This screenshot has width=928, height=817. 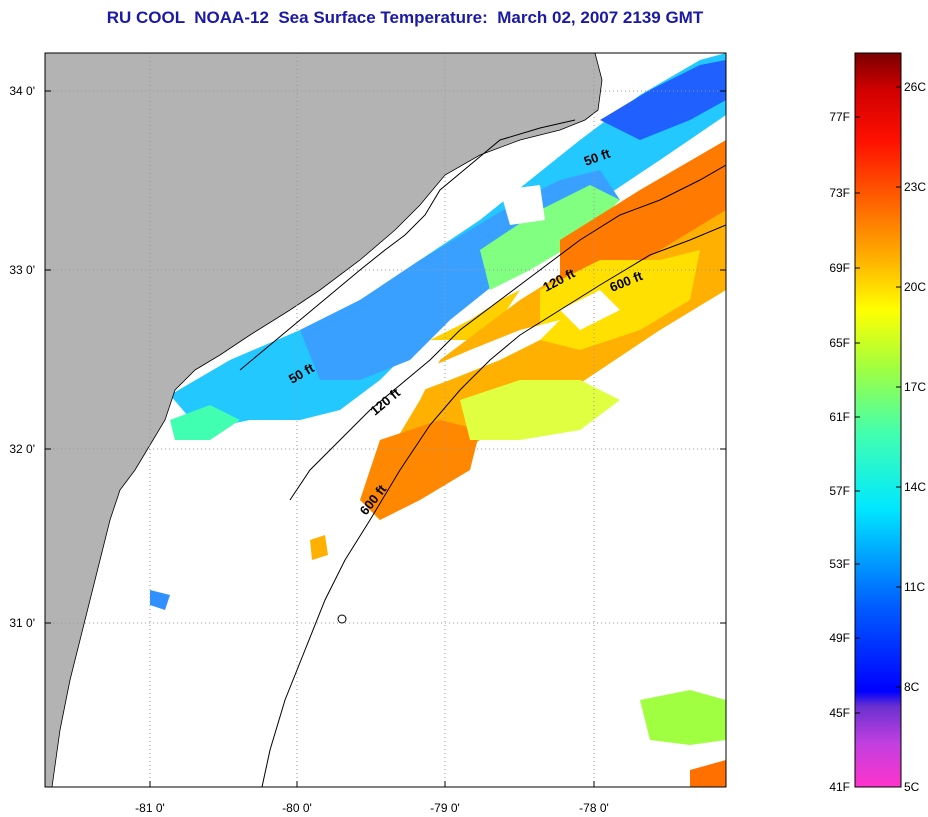 What do you see at coordinates (915, 287) in the screenshot?
I see `colorbar-c-label: 20C` at bounding box center [915, 287].